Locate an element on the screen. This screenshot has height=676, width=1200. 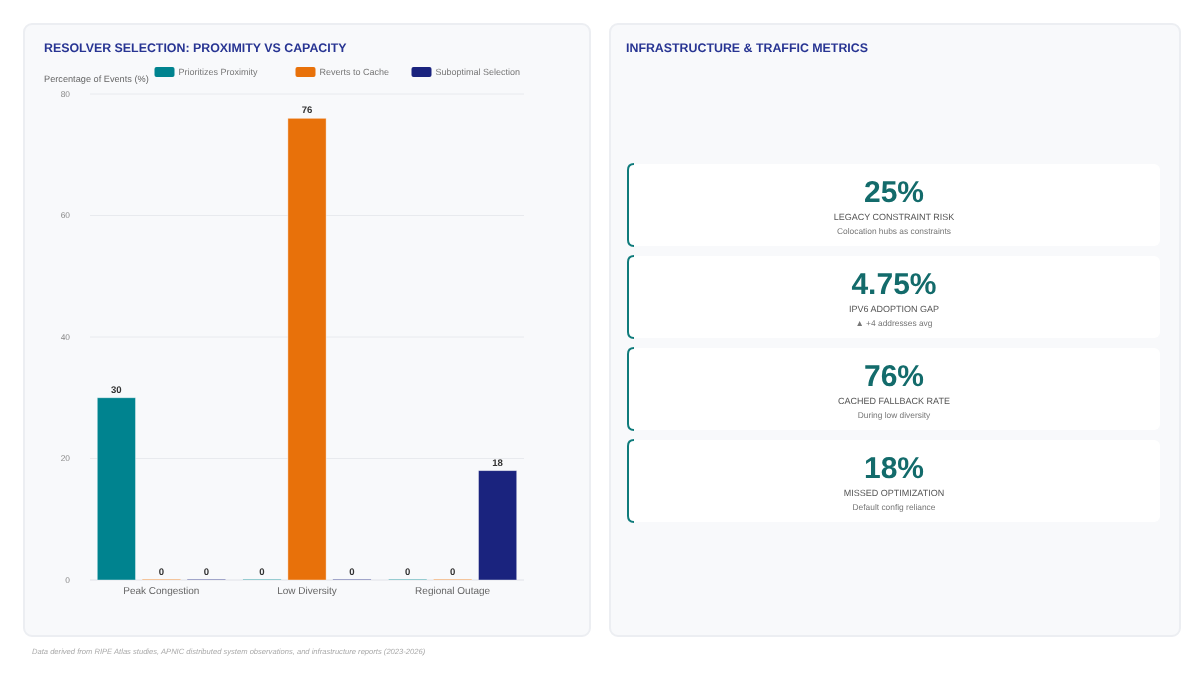
text: 76% is located at coordinates (894, 377).